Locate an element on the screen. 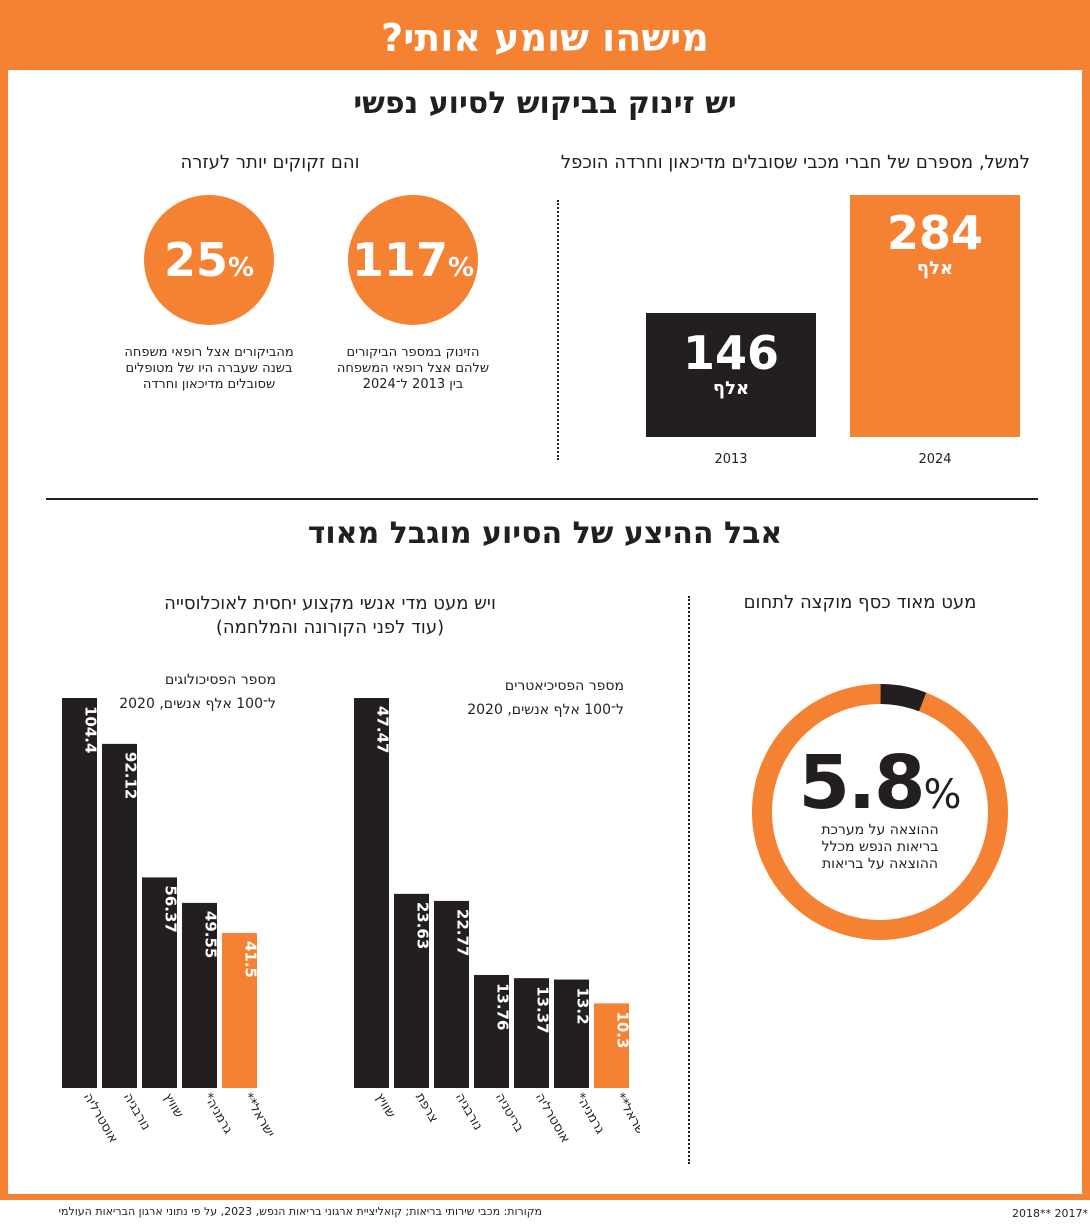 Image resolution: width=1090 pixels, height=1230 pixels. section2-divider is located at coordinates (689, 880).